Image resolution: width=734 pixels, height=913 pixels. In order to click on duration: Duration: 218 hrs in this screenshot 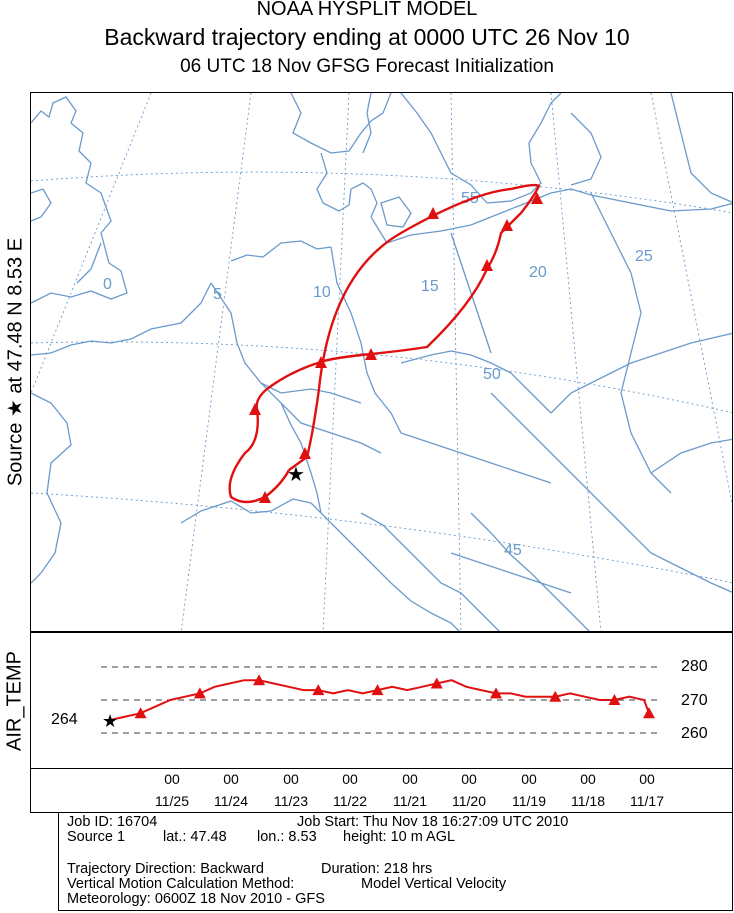, I will do `click(377, 869)`.